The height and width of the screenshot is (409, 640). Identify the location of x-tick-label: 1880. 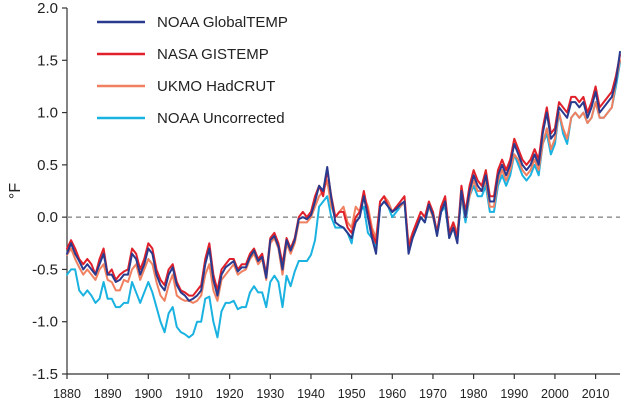
(67, 394).